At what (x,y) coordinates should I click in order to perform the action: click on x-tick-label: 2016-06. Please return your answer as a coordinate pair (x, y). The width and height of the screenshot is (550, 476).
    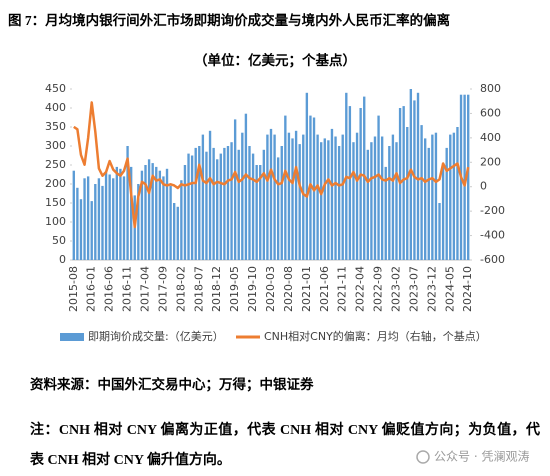
    Looking at the image, I should click on (109, 289).